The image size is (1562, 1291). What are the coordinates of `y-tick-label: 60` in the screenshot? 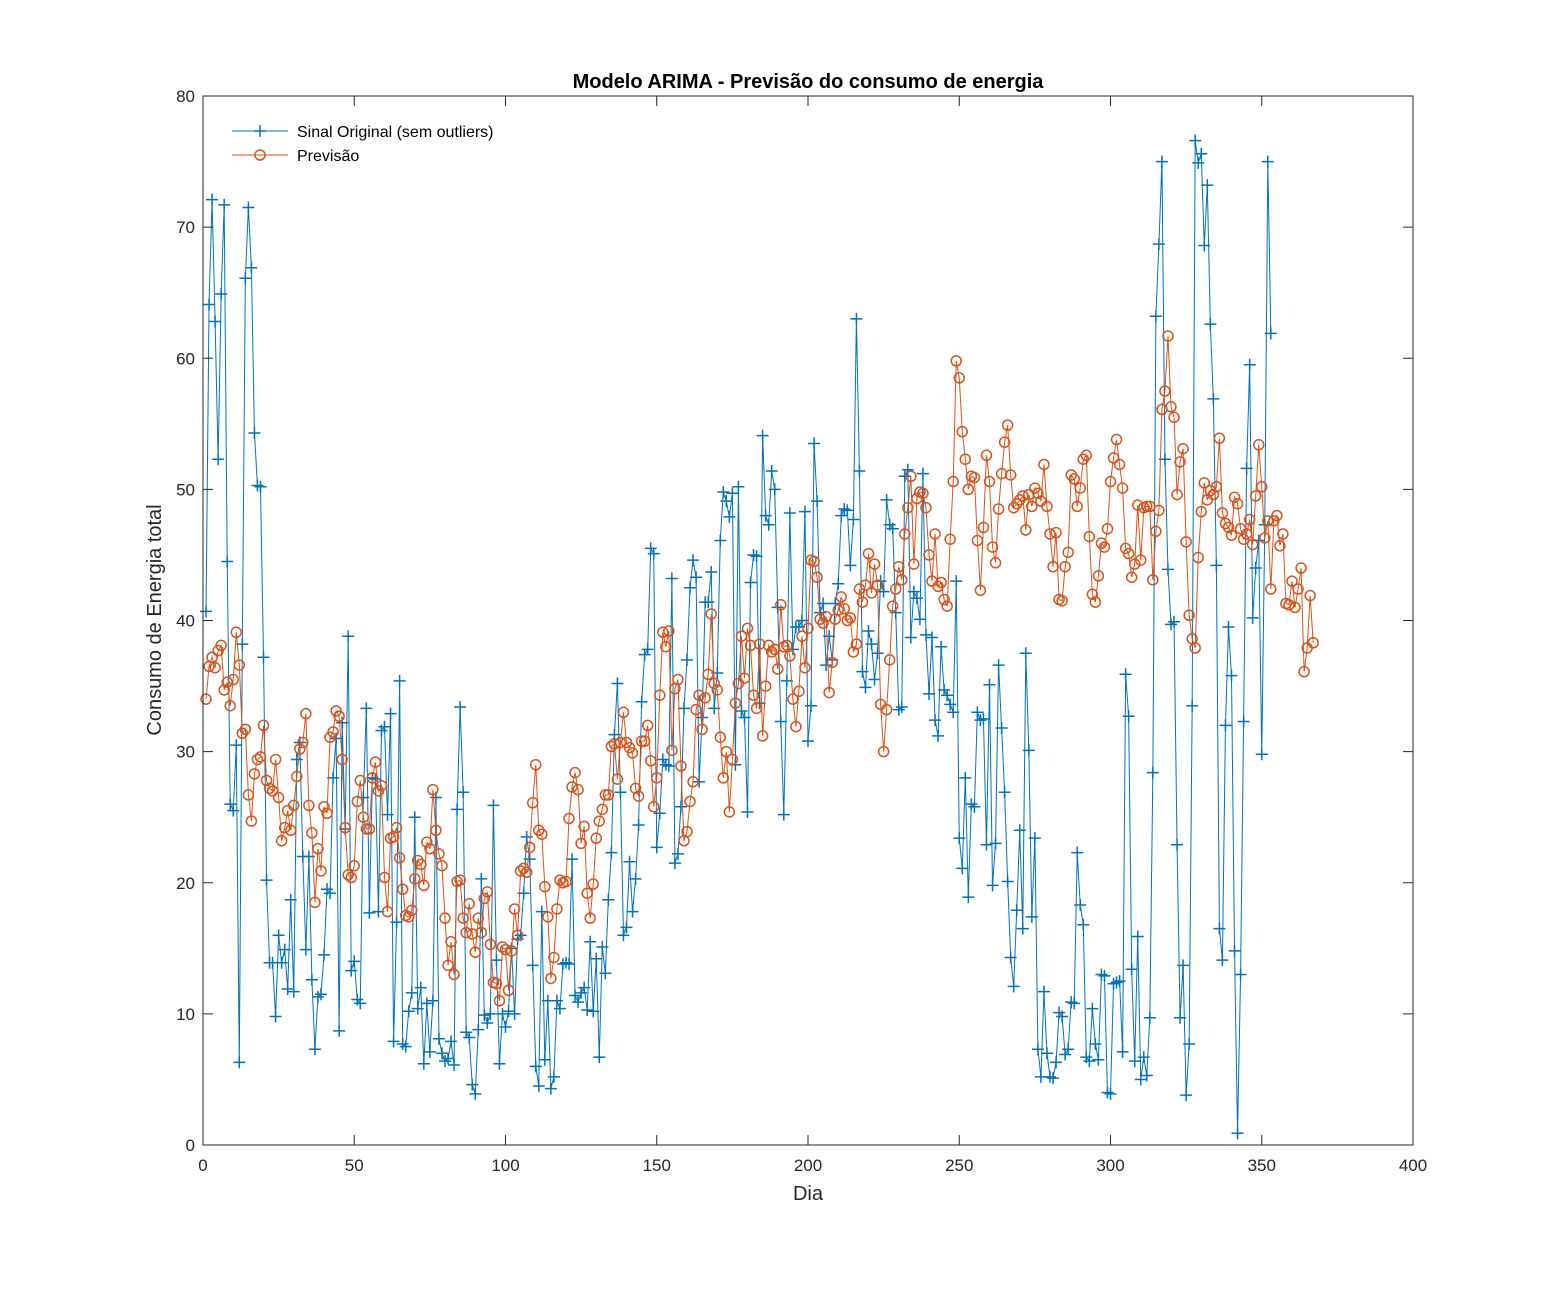 It's located at (185, 358).